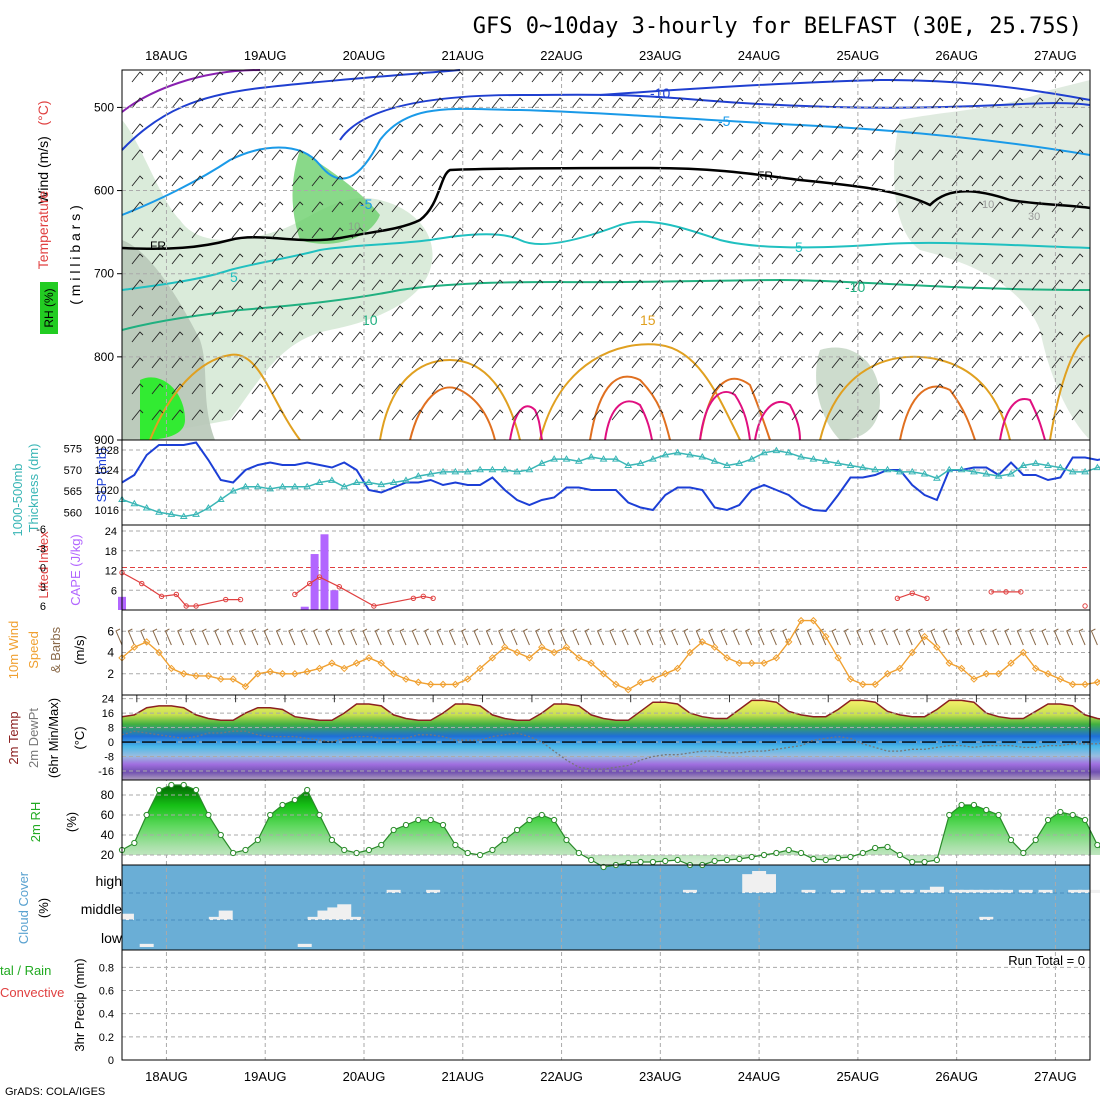  I want to click on wind-speed-line, so click(610, 655).